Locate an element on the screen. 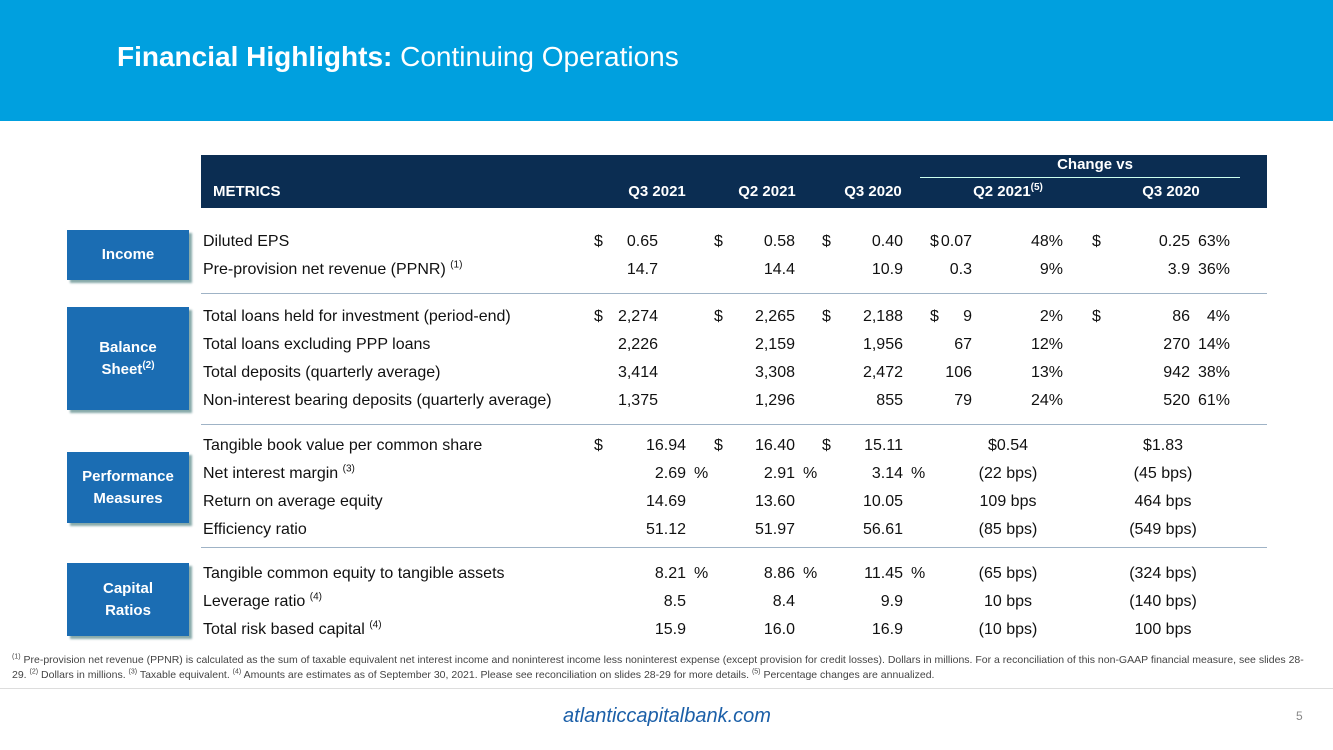 The image size is (1333, 750). cell-value: $0.54 is located at coordinates (1008, 445).